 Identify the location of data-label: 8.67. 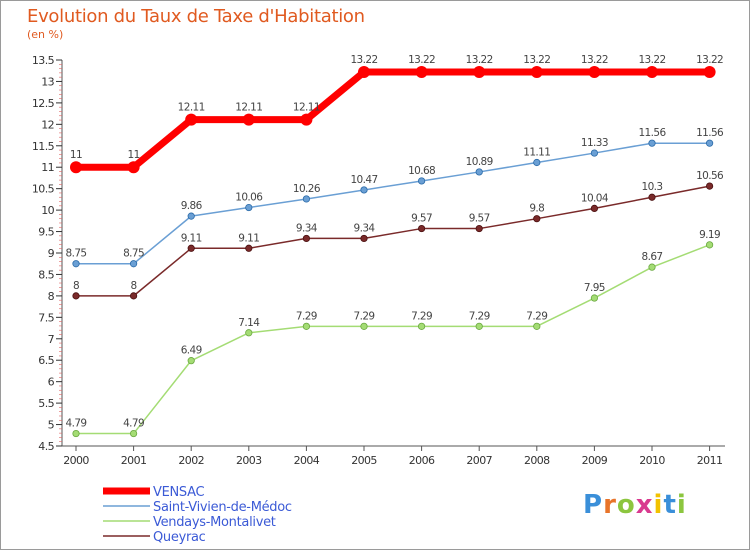
(652, 257).